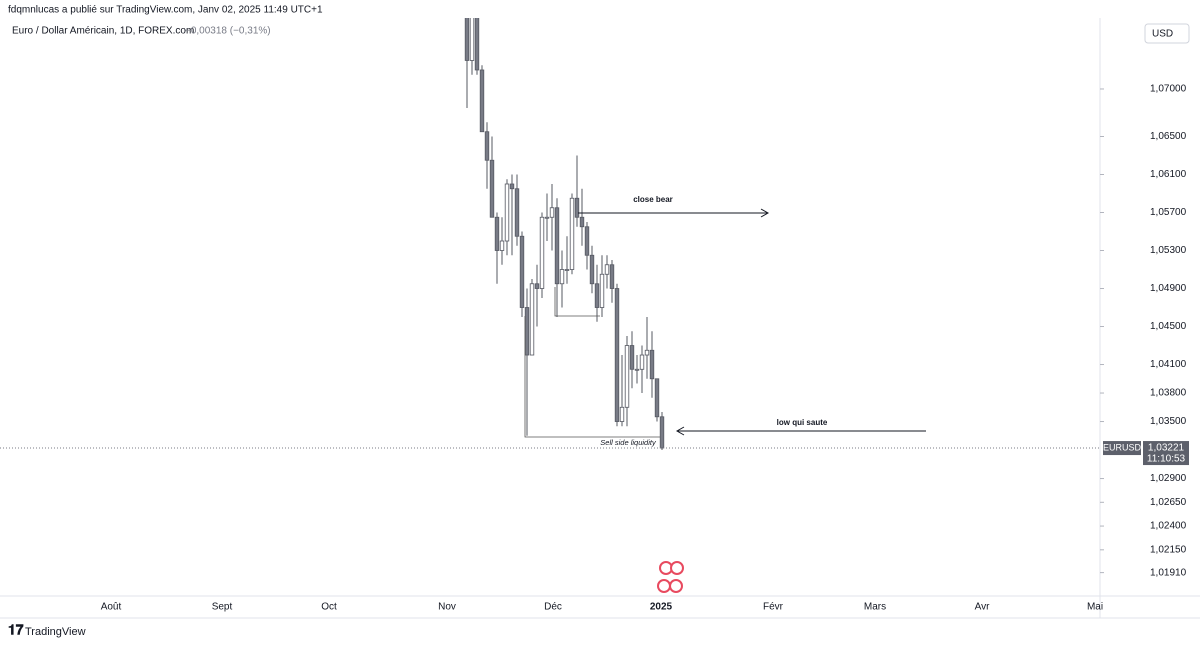 The image size is (1200, 650). Describe the element at coordinates (802, 422) in the screenshot. I see `annotation: low qui saute` at that location.